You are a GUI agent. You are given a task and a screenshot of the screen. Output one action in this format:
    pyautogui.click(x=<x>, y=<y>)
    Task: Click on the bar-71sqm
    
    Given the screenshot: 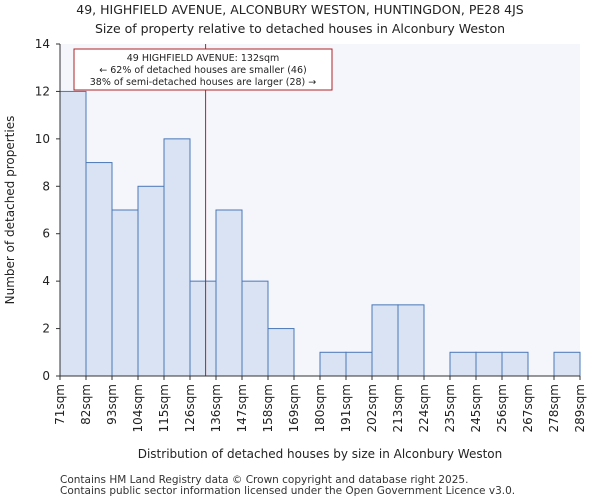 What is the action you would take?
    pyautogui.click(x=73, y=233)
    